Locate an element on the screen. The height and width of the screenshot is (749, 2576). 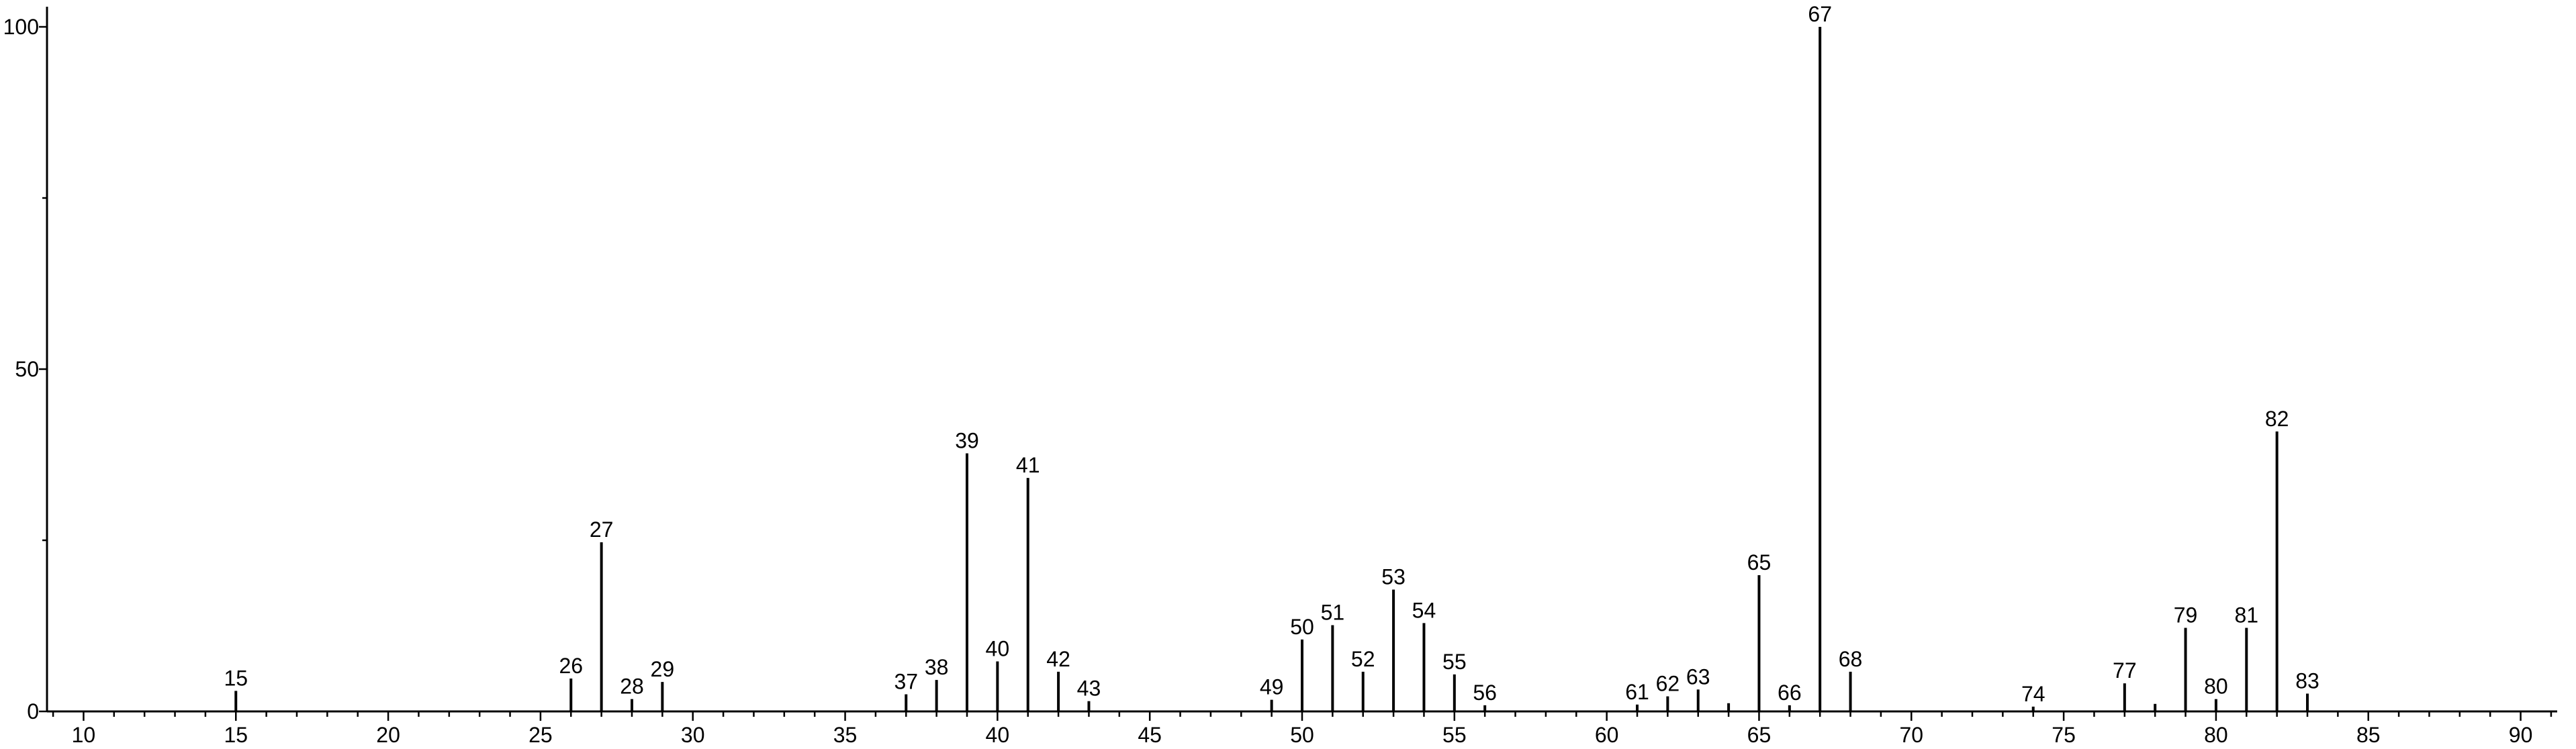
x-tick-label: 70 is located at coordinates (1911, 735).